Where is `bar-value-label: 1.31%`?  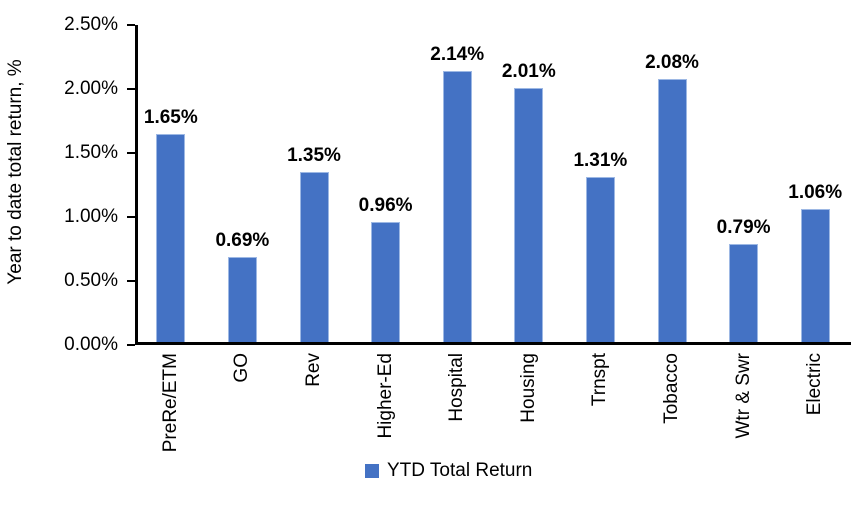 bar-value-label: 1.31% is located at coordinates (600, 161).